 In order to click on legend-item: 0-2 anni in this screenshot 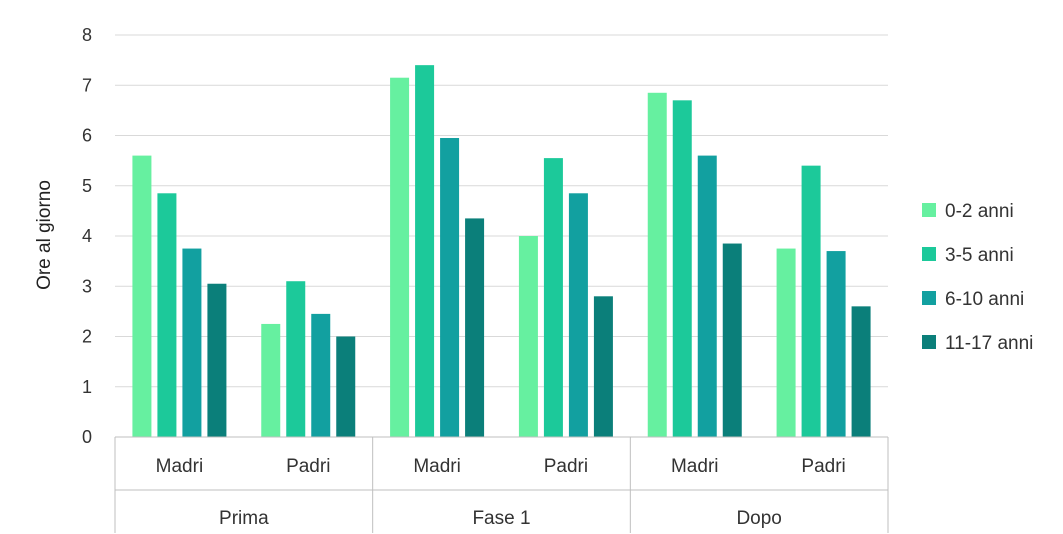, I will do `click(968, 211)`.